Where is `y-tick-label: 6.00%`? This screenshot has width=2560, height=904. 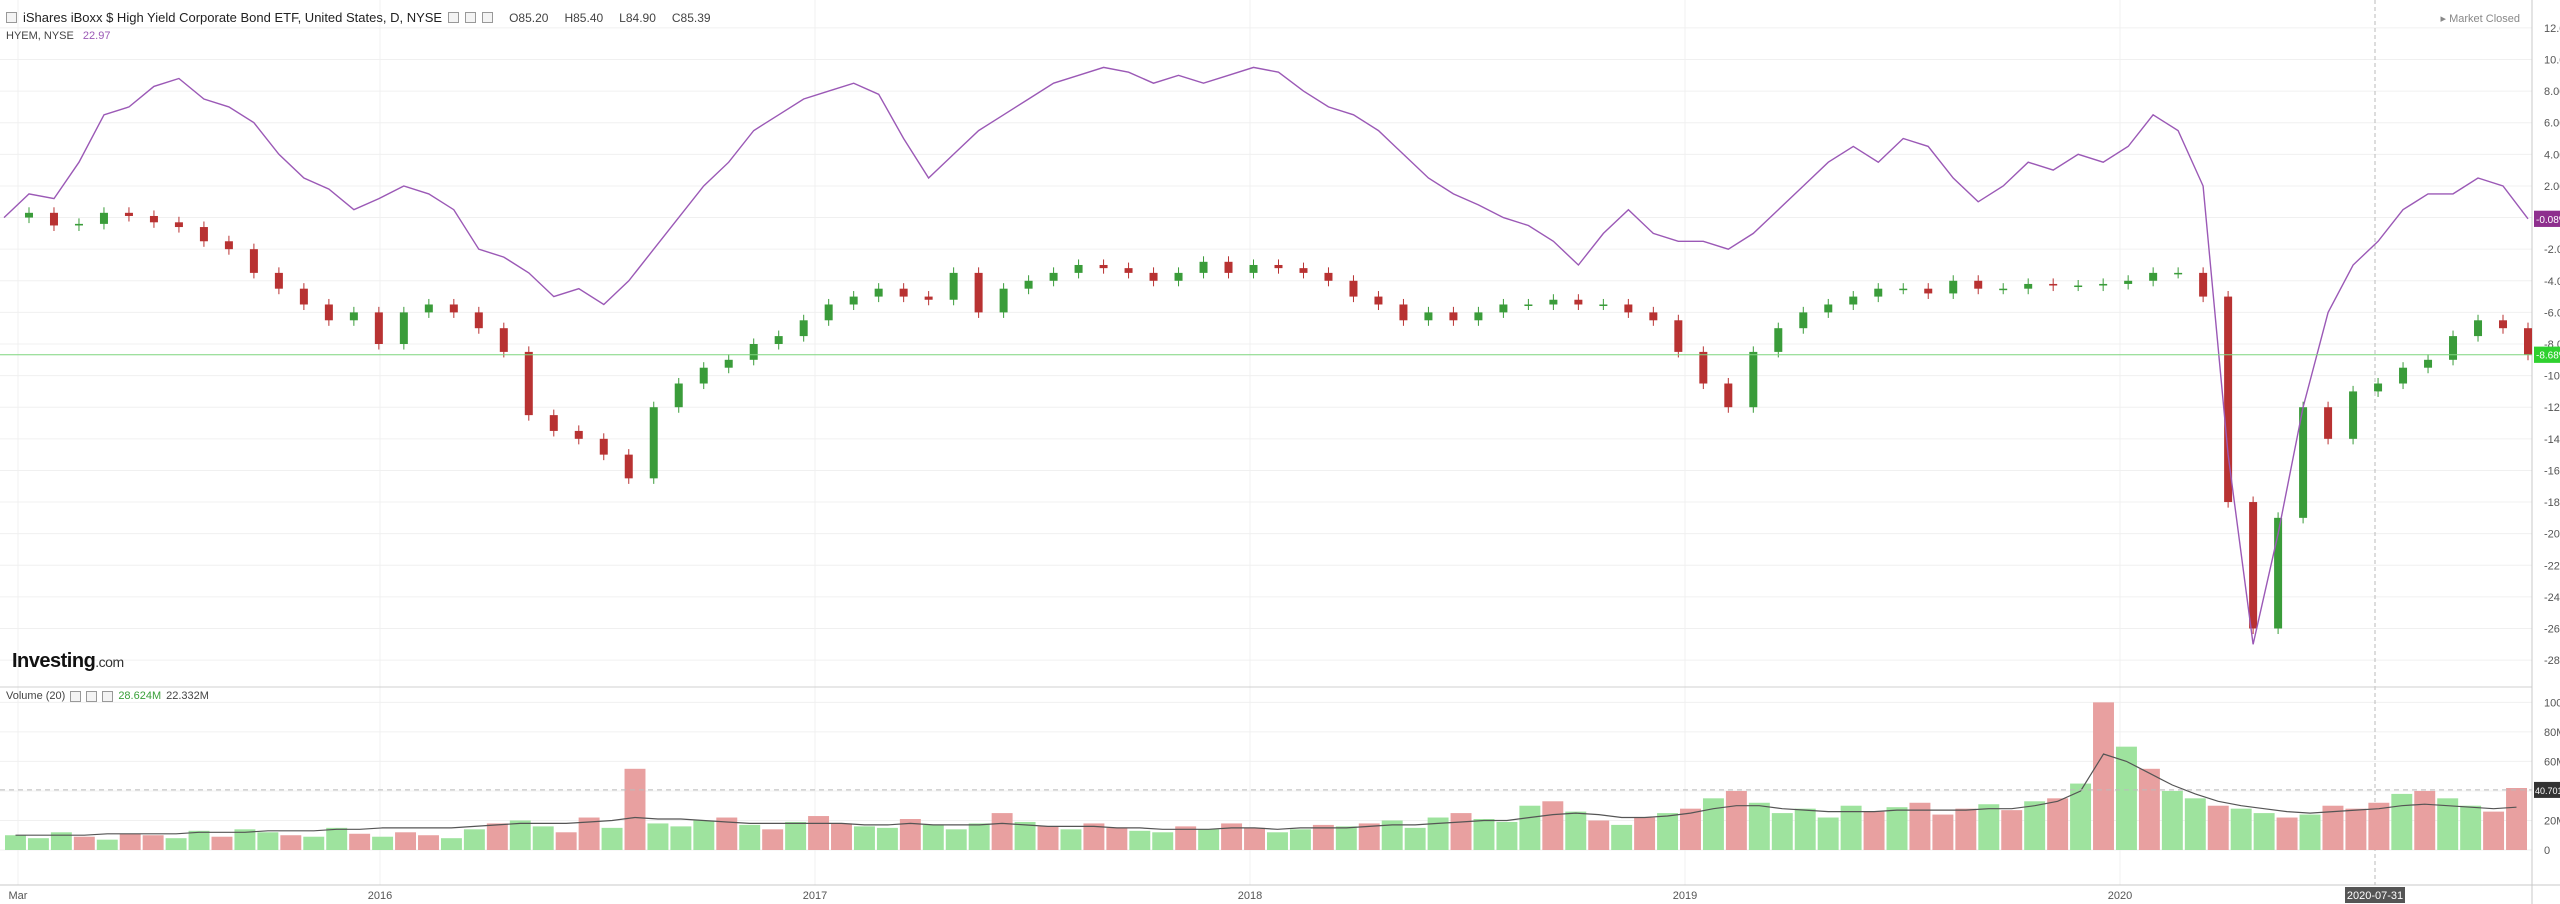
y-tick-label: 6.00% is located at coordinates (2552, 124).